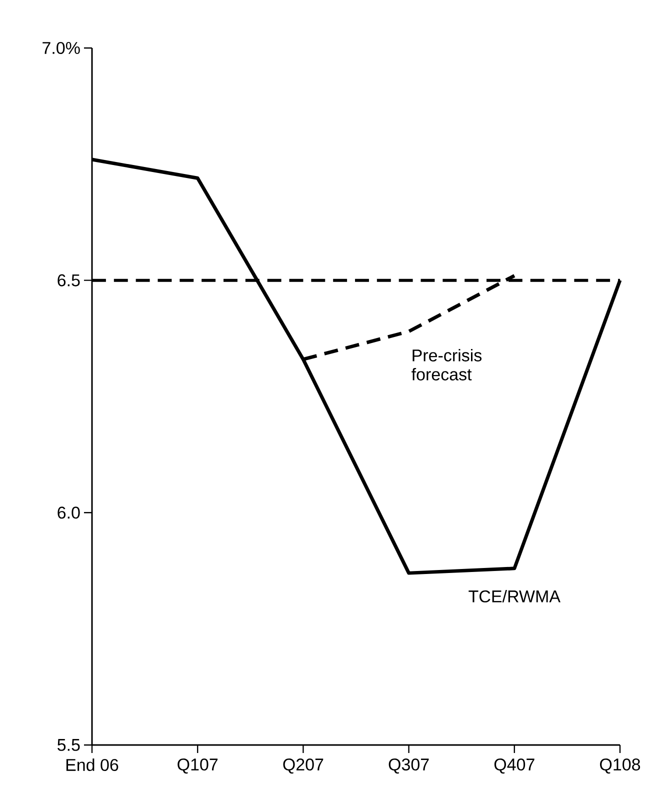  What do you see at coordinates (514, 766) in the screenshot?
I see `x-tick-label: Q407` at bounding box center [514, 766].